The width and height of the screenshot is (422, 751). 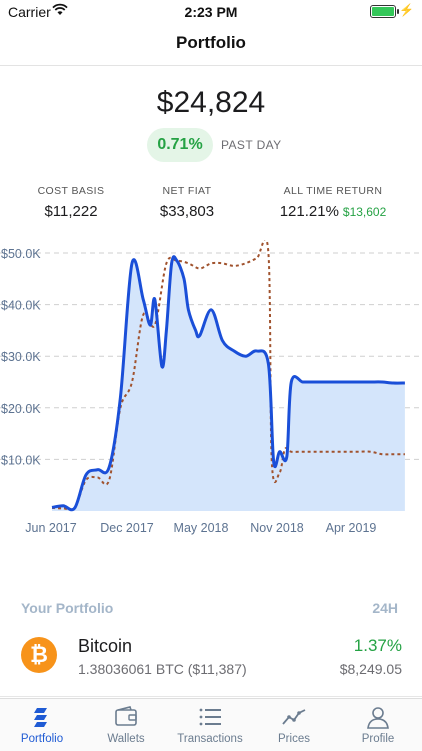 What do you see at coordinates (294, 739) in the screenshot?
I see `tab-label: Prices` at bounding box center [294, 739].